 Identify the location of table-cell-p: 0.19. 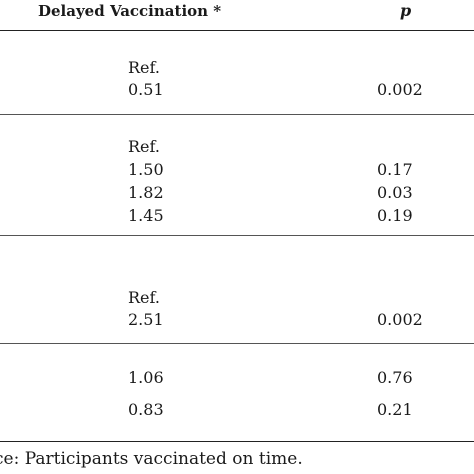
(395, 215).